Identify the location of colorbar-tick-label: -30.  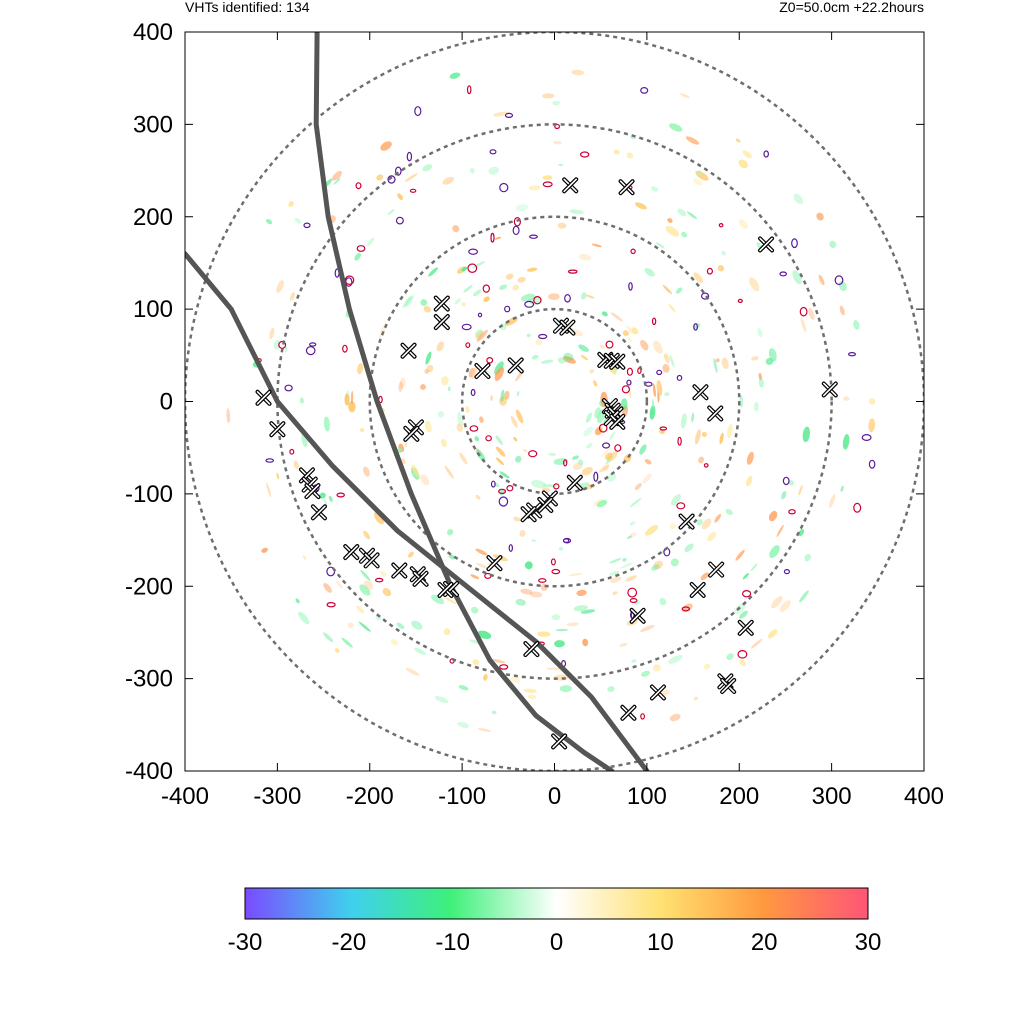
(245, 942).